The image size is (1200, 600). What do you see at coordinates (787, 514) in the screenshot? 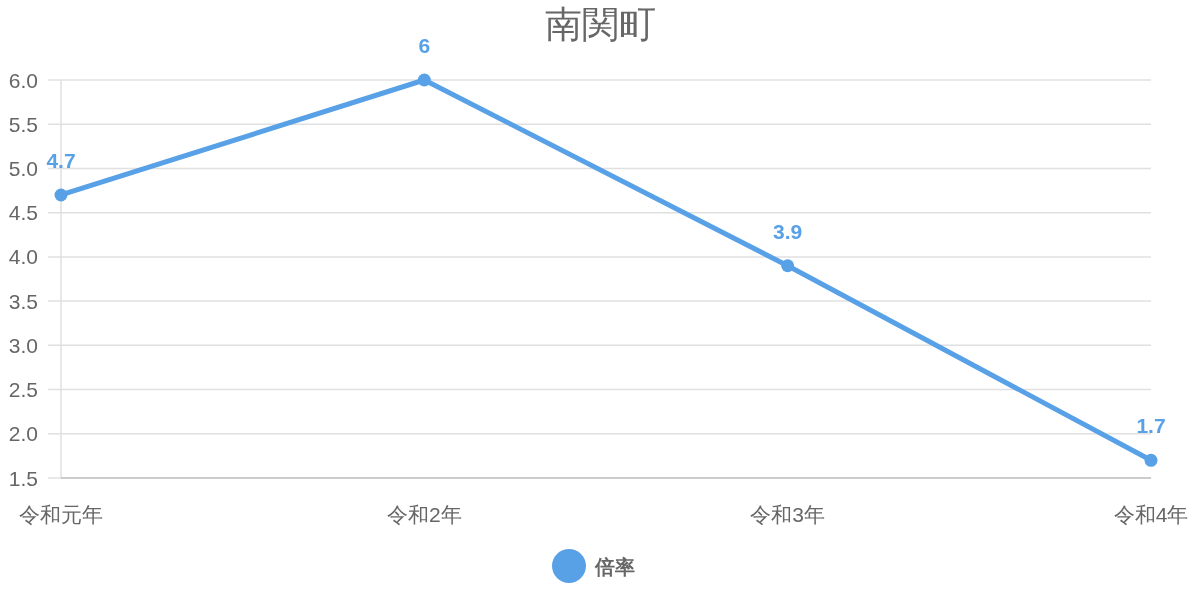
I see `xtick: 令和3年` at bounding box center [787, 514].